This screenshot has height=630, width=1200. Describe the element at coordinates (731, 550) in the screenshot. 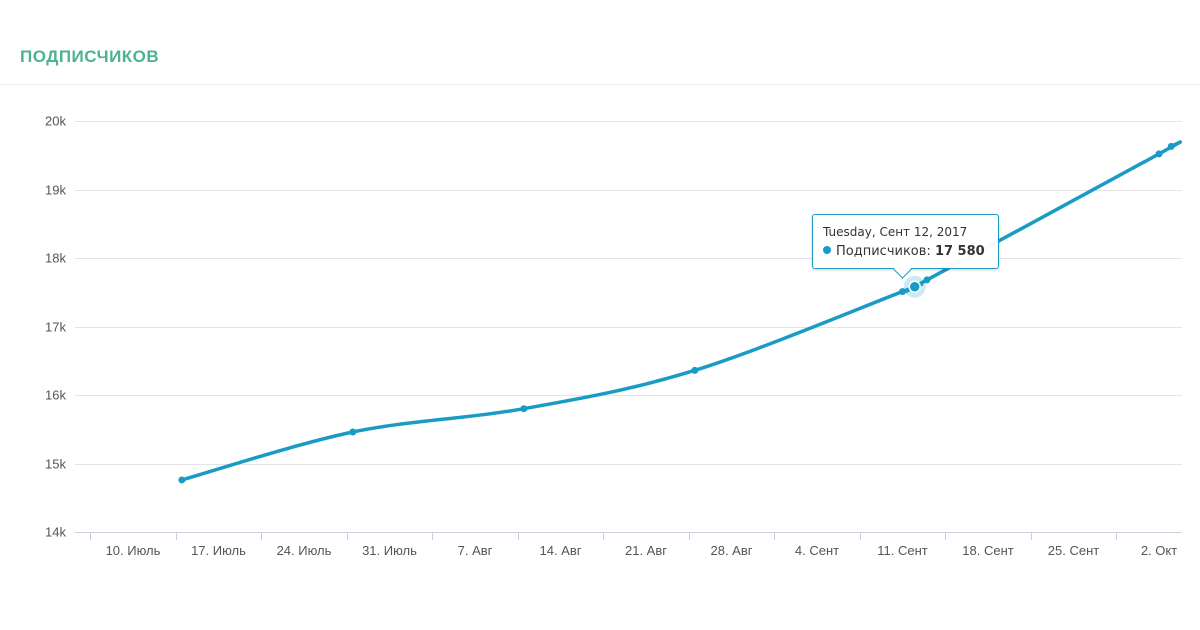

I see `x-tick-label: 28. Авг` at that location.